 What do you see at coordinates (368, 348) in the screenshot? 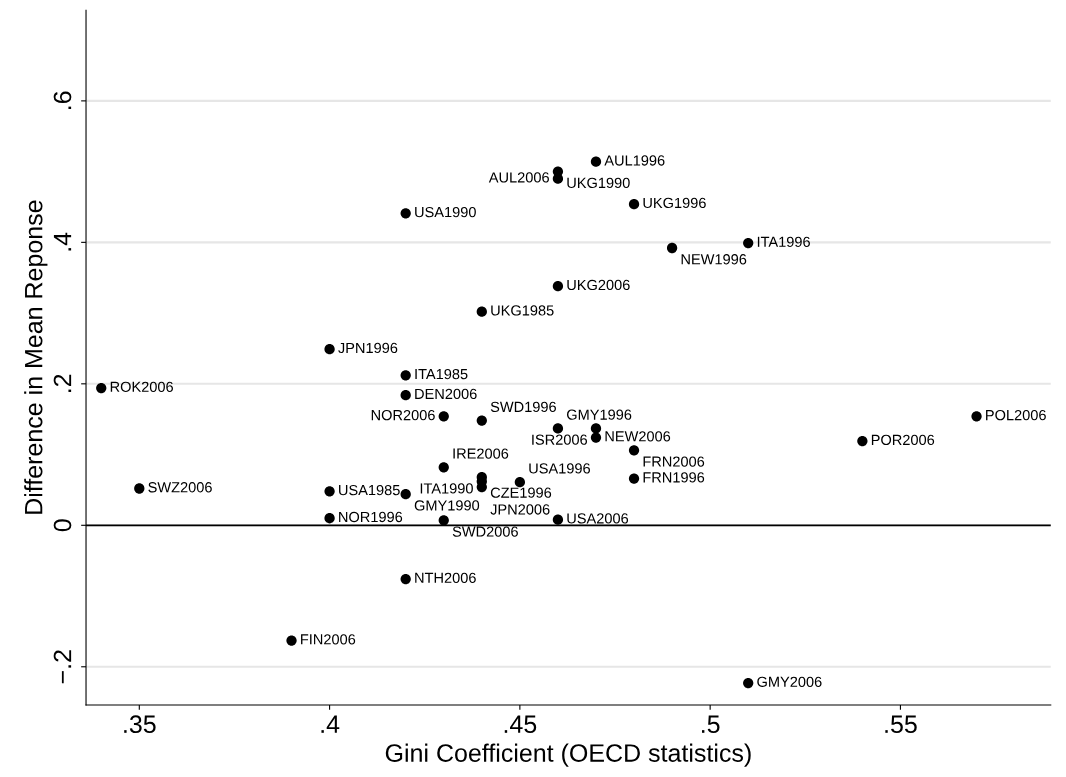
I see `data-label: JPN1996` at bounding box center [368, 348].